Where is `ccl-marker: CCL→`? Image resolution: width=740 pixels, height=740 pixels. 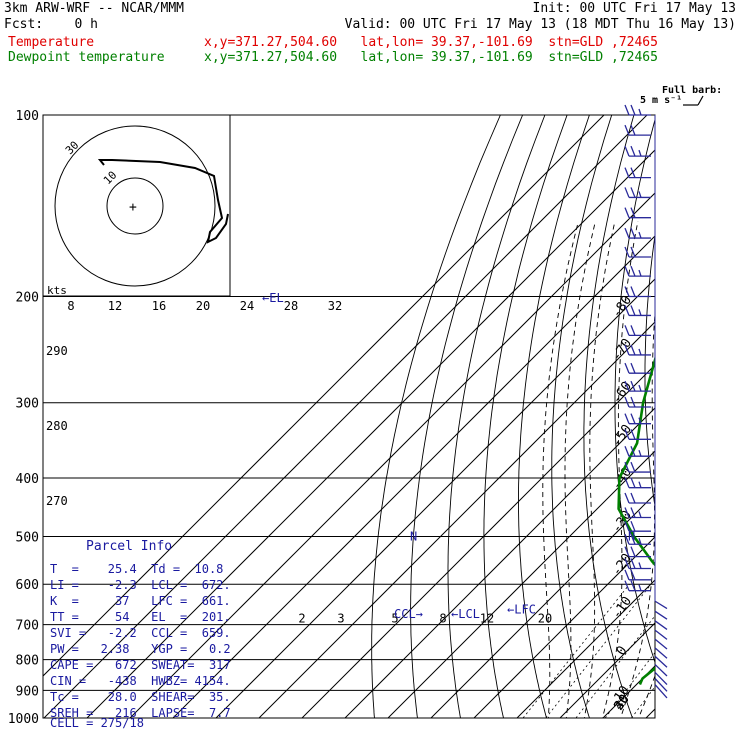 ccl-marker: CCL→ is located at coordinates (408, 614).